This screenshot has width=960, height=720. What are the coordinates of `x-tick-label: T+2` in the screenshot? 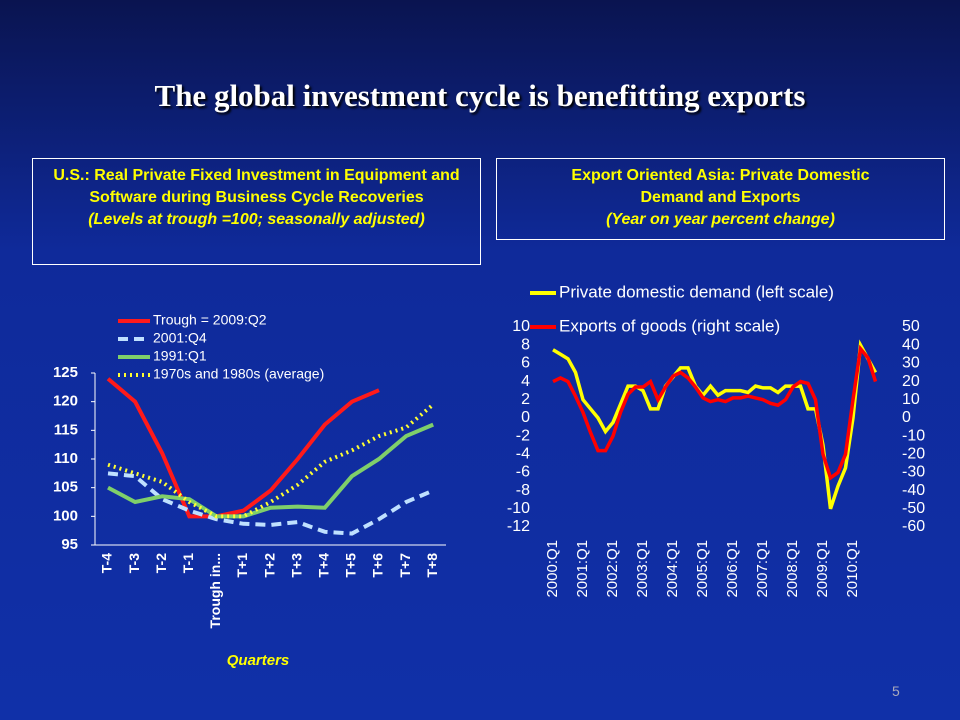 It's located at (269, 565).